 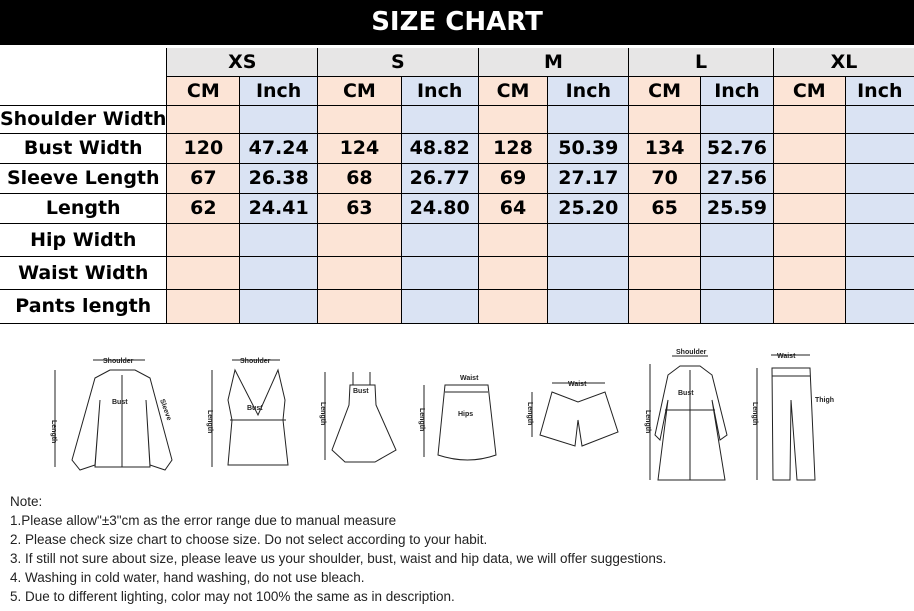 What do you see at coordinates (439, 178) in the screenshot?
I see `measurement-cell: 26.77` at bounding box center [439, 178].